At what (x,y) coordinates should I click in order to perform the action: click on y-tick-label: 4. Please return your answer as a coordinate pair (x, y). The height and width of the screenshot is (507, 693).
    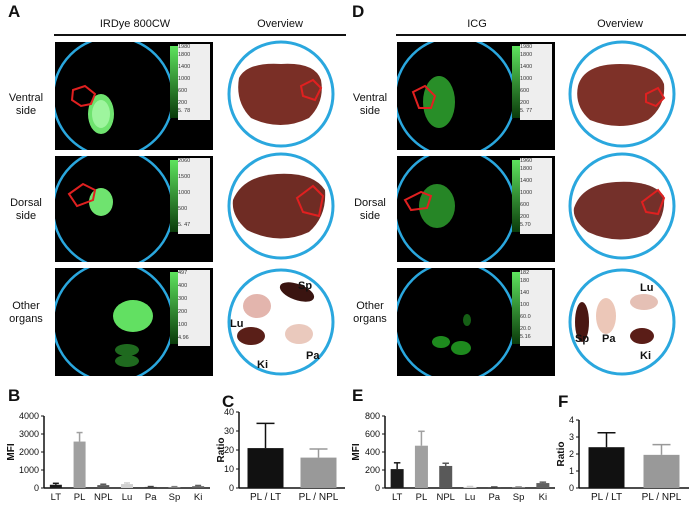
    Looking at the image, I should click on (571, 420).